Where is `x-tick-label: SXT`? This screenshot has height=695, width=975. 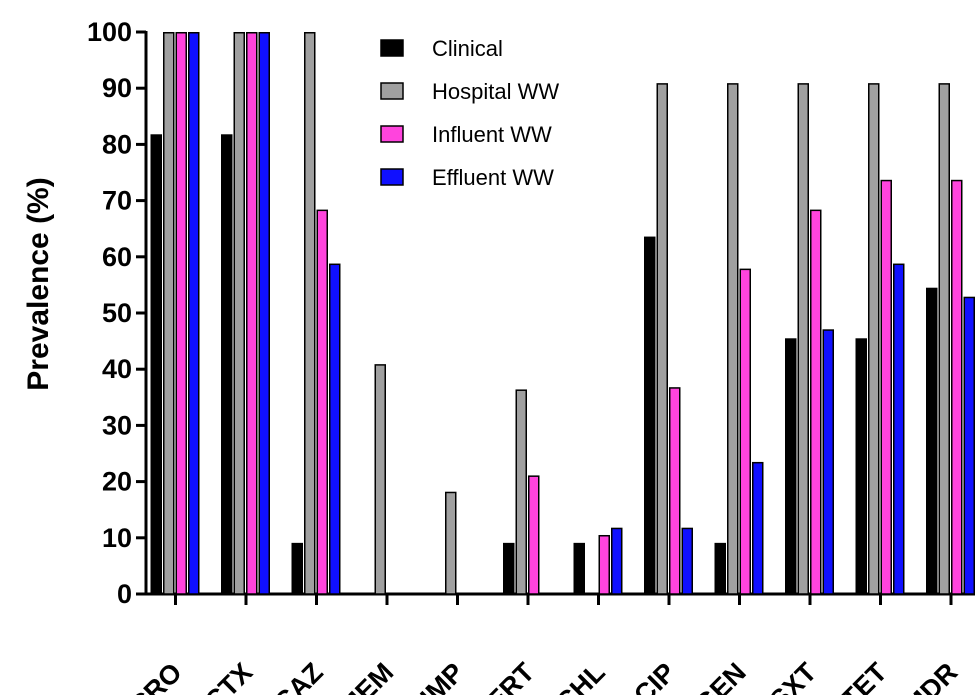
x-tick-label: SXT is located at coordinates (793, 676).